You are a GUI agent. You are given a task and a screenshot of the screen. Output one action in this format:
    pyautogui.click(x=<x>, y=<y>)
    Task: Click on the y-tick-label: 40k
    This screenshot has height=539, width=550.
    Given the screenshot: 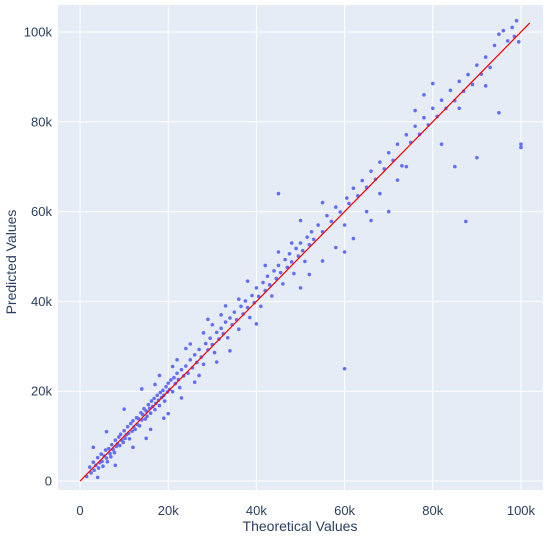 What is the action you would take?
    pyautogui.click(x=41, y=301)
    